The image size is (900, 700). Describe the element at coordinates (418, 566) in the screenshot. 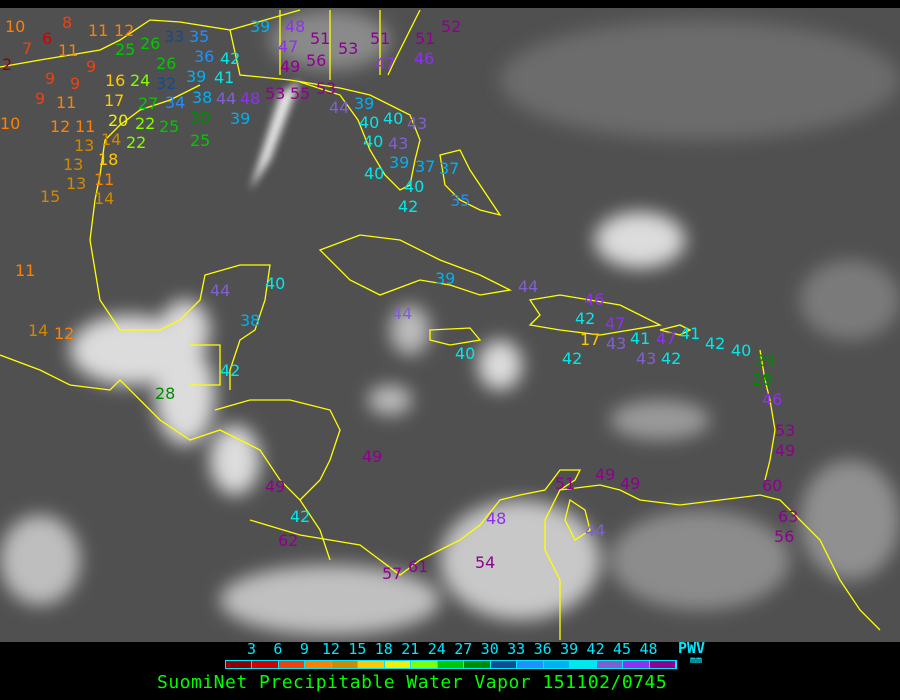

I see `station-pwv-value: 61` at that location.